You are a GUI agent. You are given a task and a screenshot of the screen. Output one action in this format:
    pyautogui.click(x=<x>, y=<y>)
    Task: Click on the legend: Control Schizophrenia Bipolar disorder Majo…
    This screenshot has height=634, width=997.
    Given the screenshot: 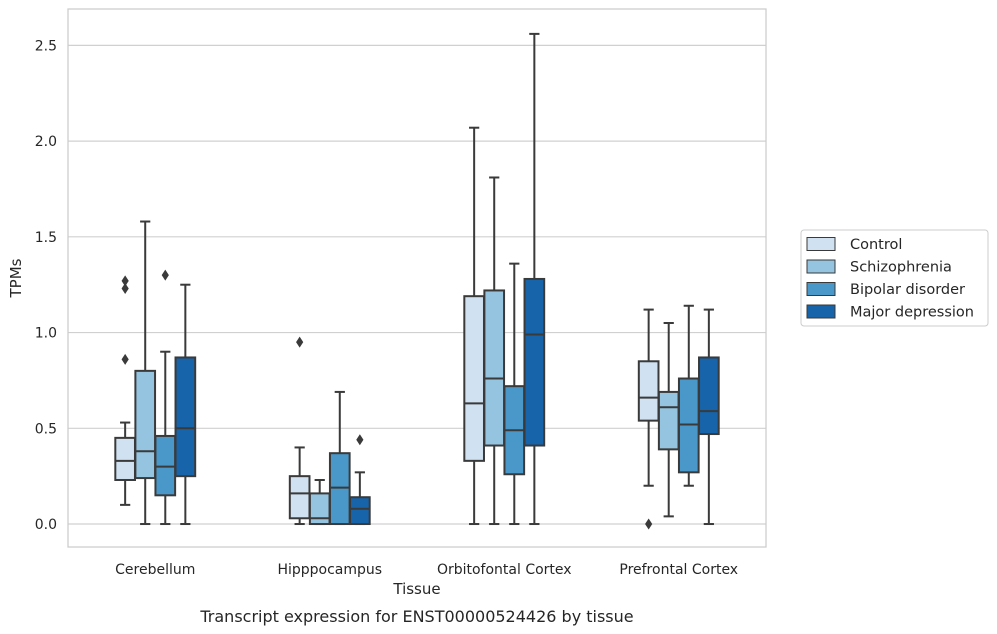 What is the action you would take?
    pyautogui.click(x=894, y=278)
    